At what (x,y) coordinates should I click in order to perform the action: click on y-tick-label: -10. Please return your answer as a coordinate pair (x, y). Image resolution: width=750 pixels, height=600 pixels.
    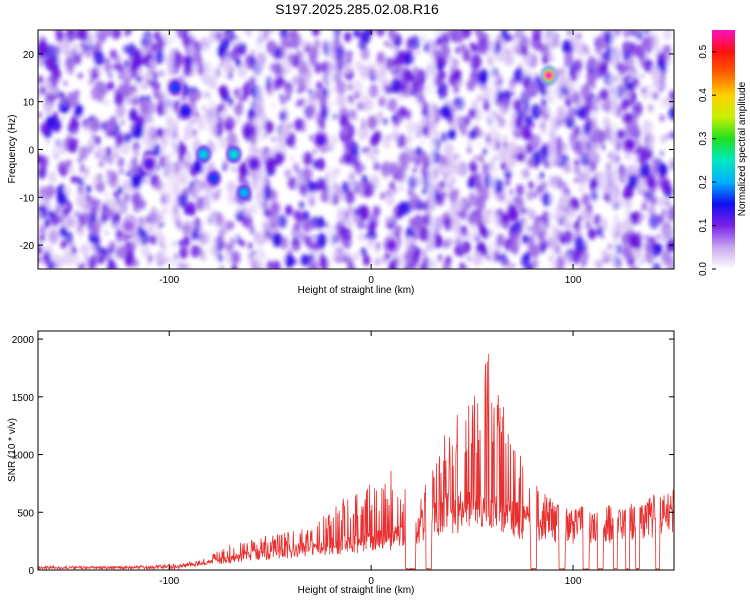
    Looking at the image, I should click on (27, 198).